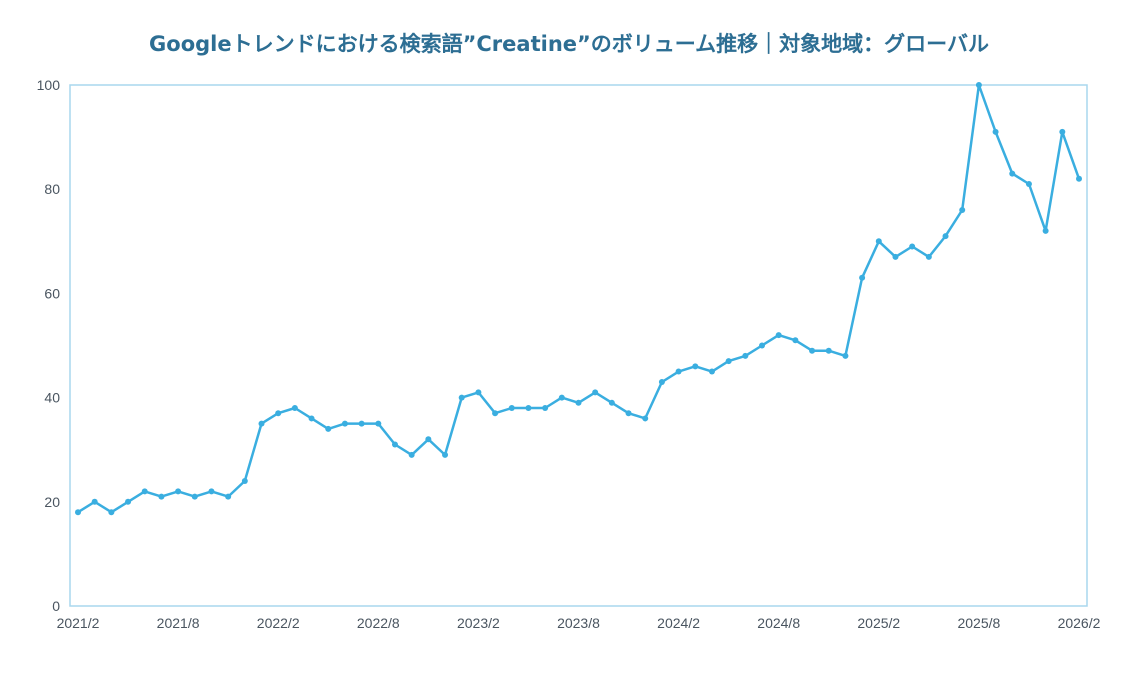 The width and height of the screenshot is (1138, 692). I want to click on x-tick-label: 2025/8, so click(978, 623).